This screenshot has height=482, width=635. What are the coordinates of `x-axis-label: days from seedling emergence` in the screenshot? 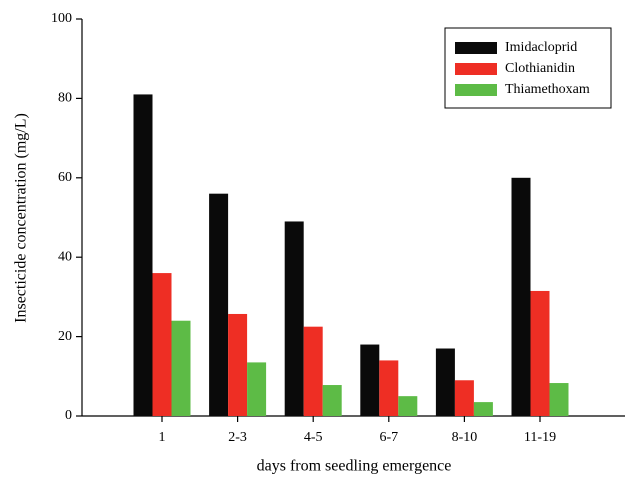 It's located at (354, 466).